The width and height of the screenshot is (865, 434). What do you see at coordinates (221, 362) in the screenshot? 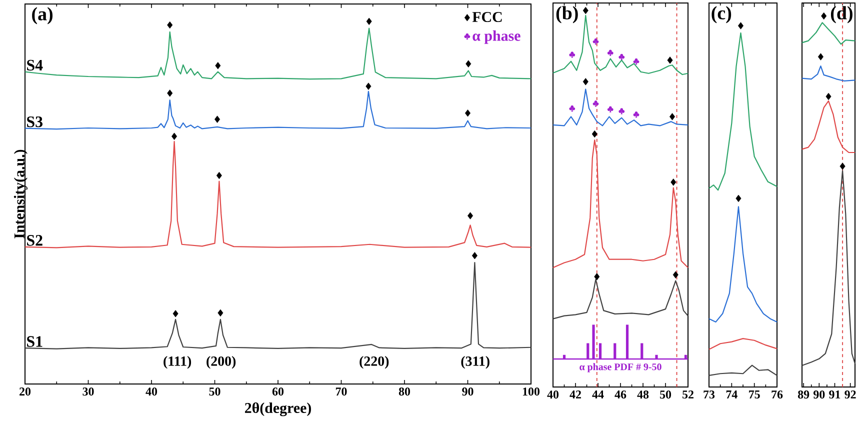
I see `annotation: (200)` at bounding box center [221, 362].